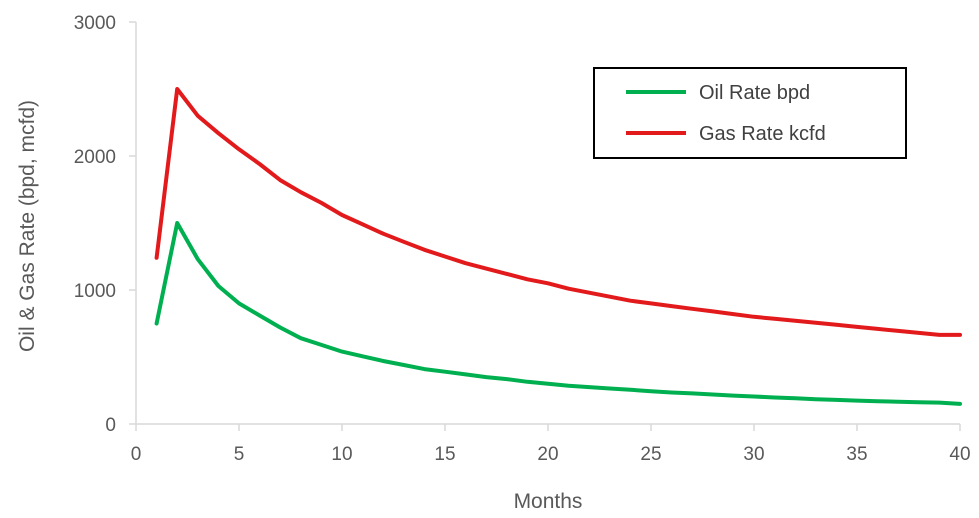 This screenshot has width=979, height=518. Describe the element at coordinates (762, 134) in the screenshot. I see `legend-label-gas: Gas Rate kcfd` at that location.